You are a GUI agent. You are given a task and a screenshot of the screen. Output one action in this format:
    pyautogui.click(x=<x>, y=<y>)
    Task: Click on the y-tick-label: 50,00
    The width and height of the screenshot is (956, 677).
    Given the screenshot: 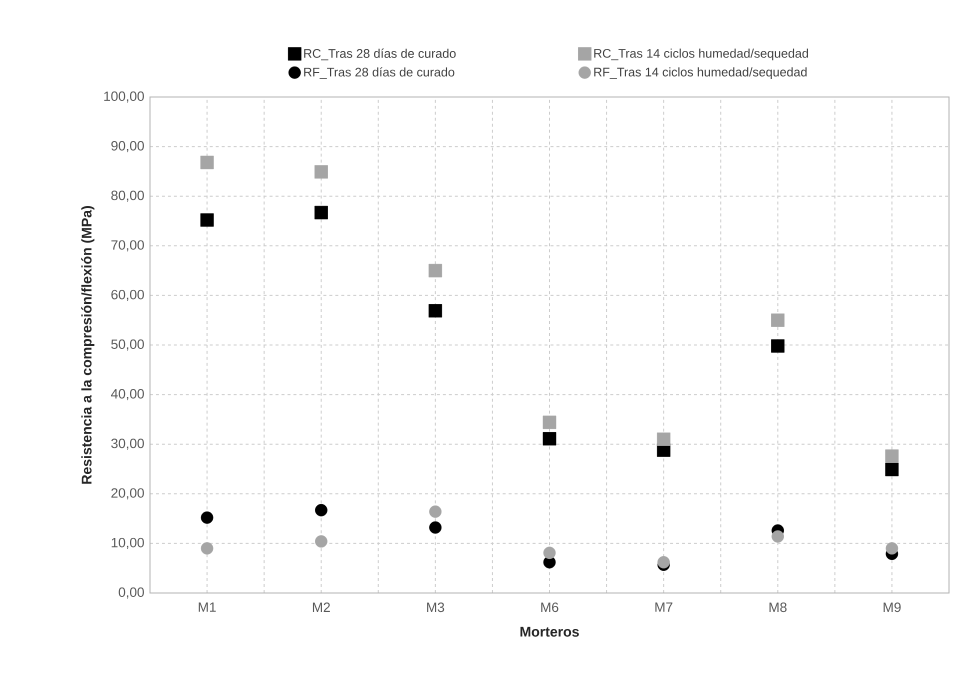 What is the action you would take?
    pyautogui.click(x=127, y=345)
    